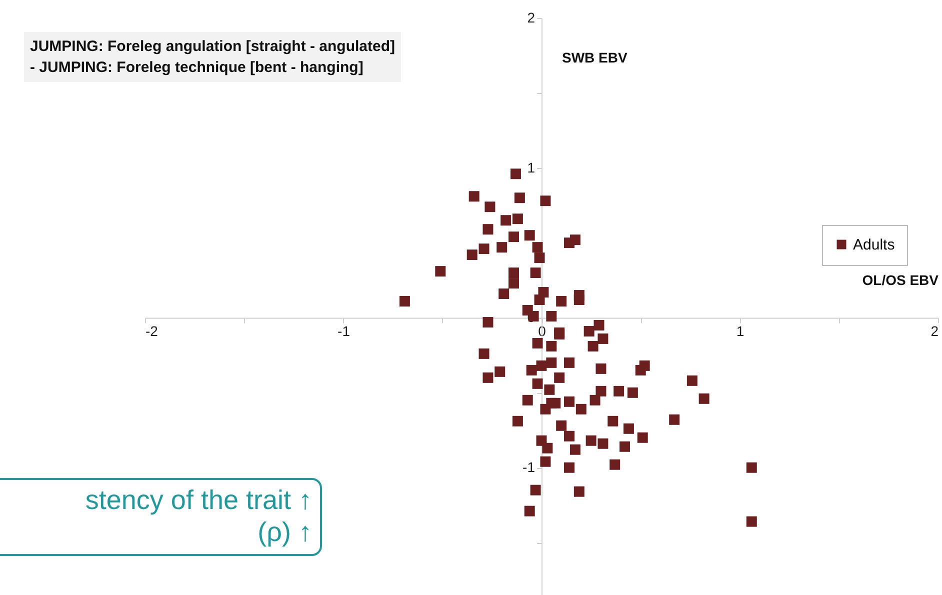  Describe the element at coordinates (874, 245) in the screenshot. I see `legend-label: Adults` at that location.